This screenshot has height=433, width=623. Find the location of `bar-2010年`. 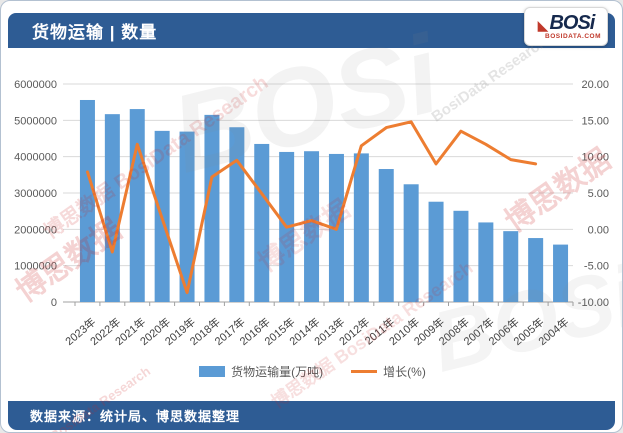

bar-2010年 is located at coordinates (411, 243).